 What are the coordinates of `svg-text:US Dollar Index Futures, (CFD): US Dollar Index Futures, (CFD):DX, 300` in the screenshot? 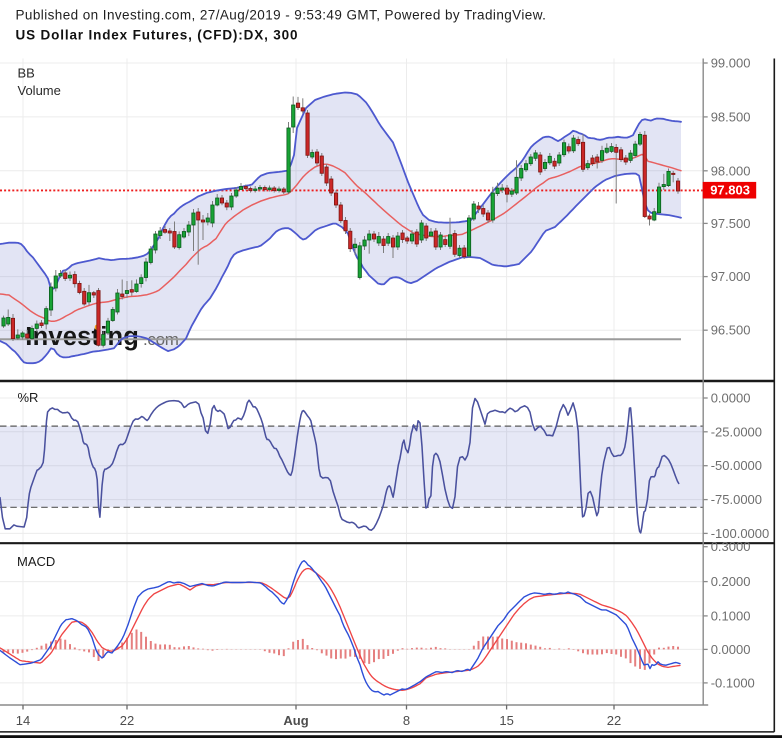 It's located at (157, 34).